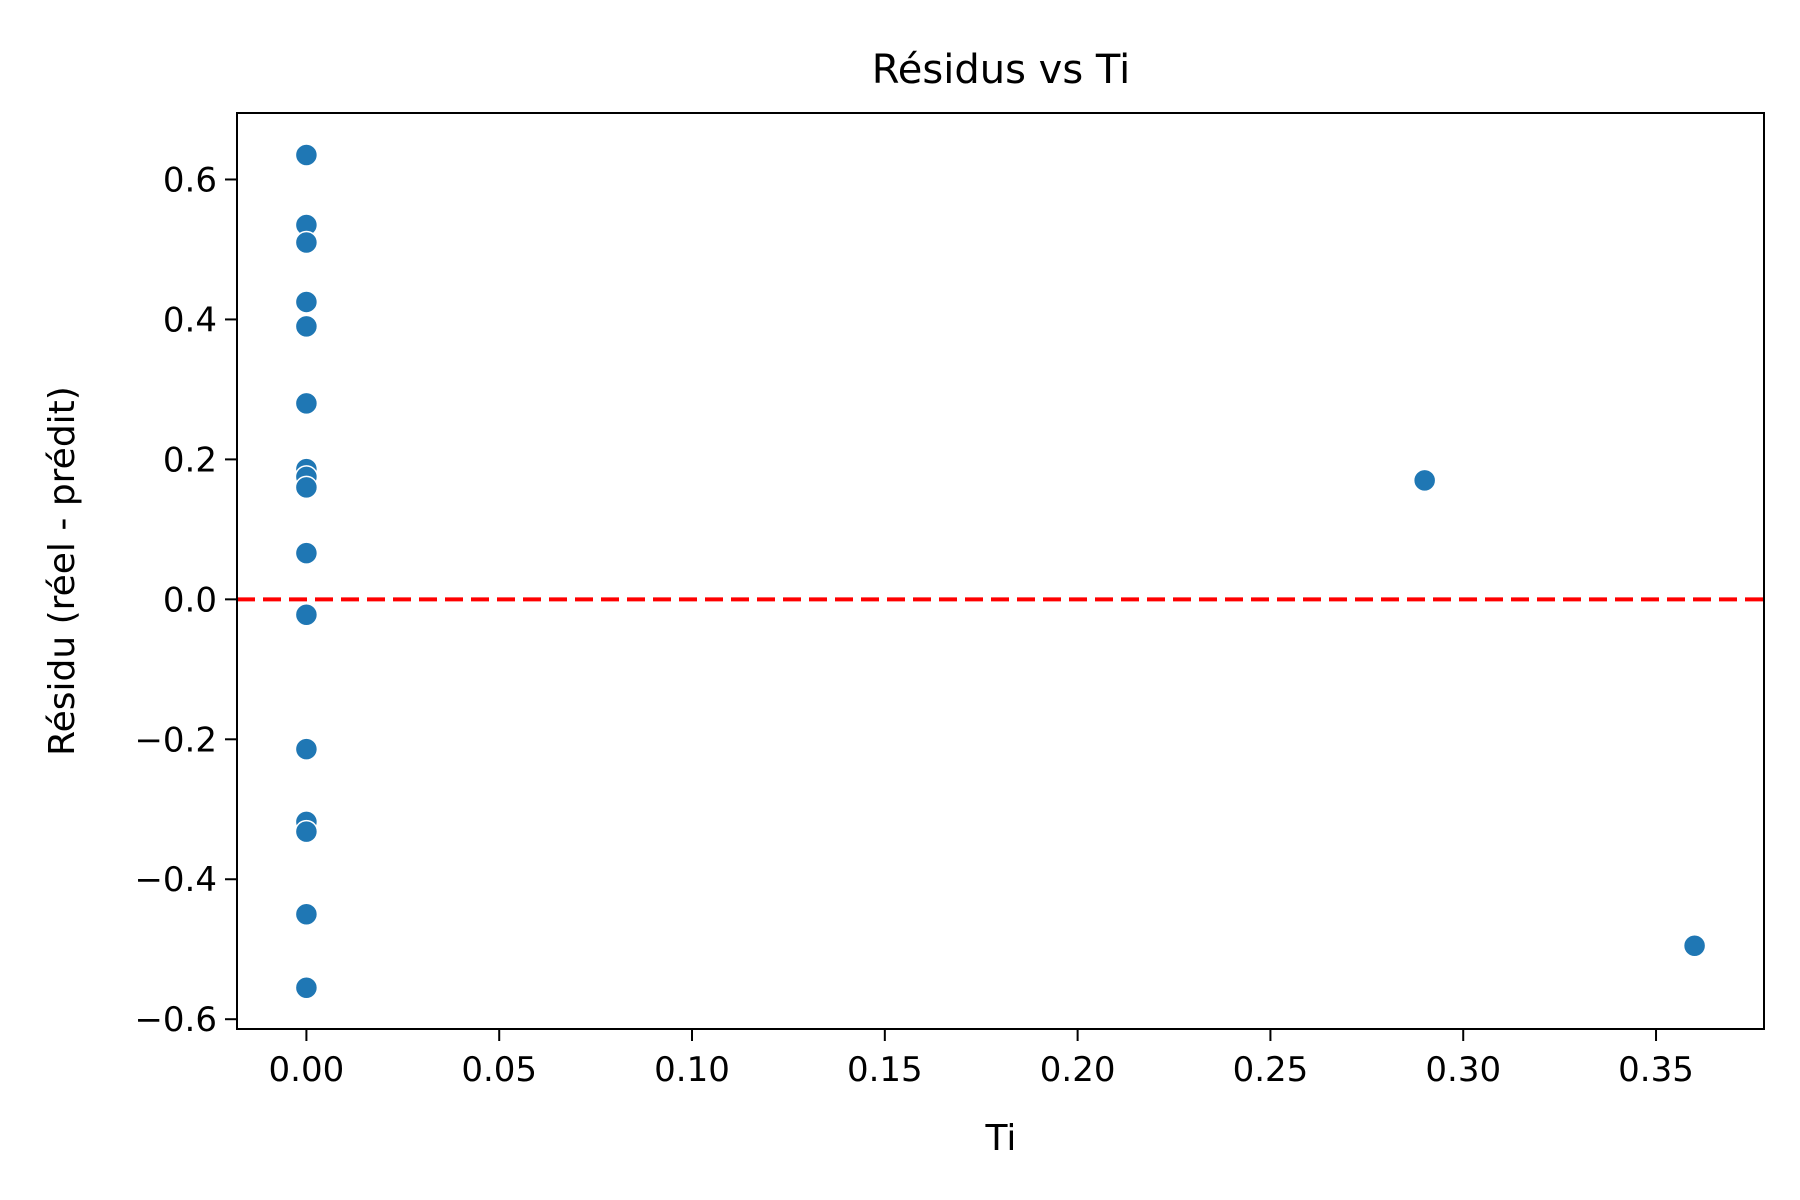  I want to click on y-axis-ticks: −0.6 −0.4 −0.2 0.0 0.2 0.4 0.6, so click(185, 600).